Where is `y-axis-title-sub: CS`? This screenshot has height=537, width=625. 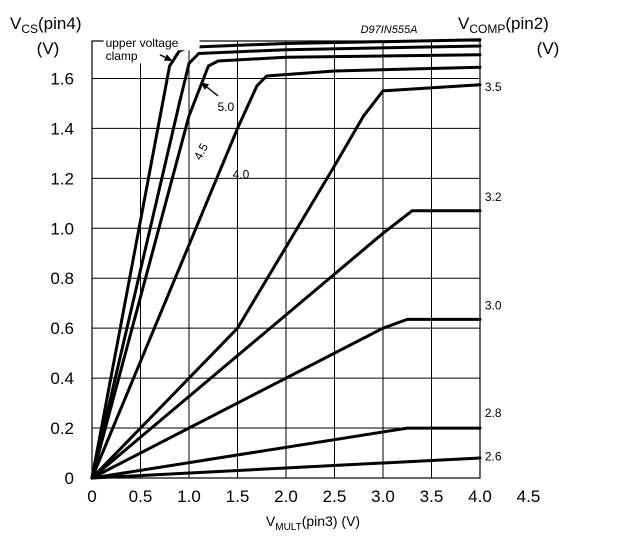 y-axis-title-sub: CS is located at coordinates (29, 29).